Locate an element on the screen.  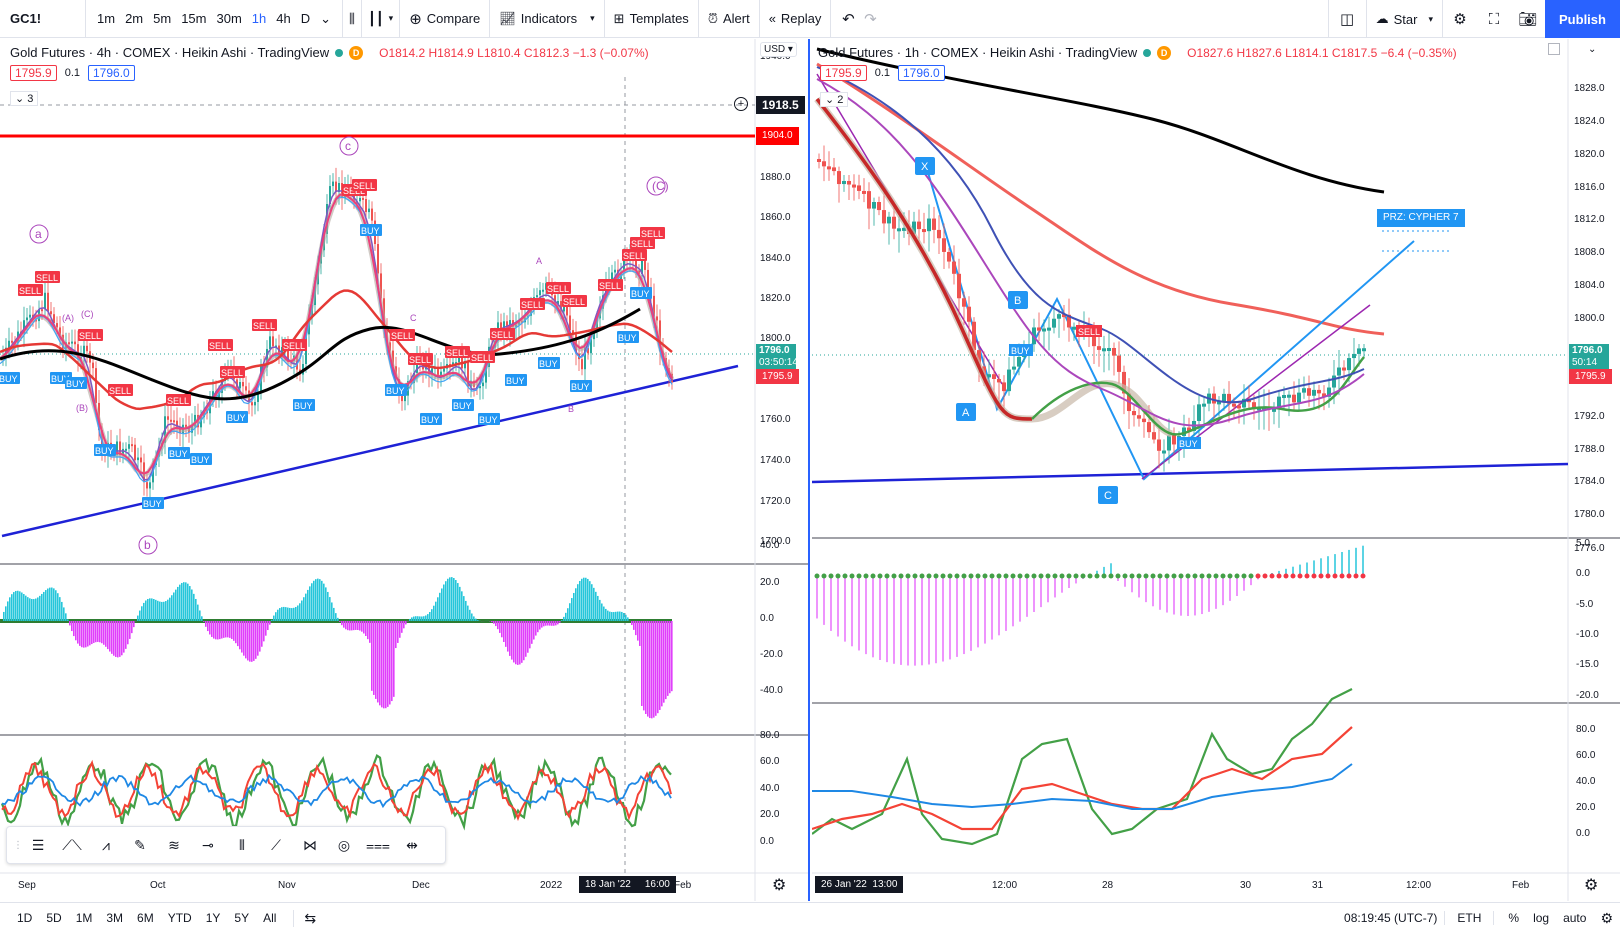
left-indicator-collapse: ⌄ 3 is located at coordinates (24, 98).